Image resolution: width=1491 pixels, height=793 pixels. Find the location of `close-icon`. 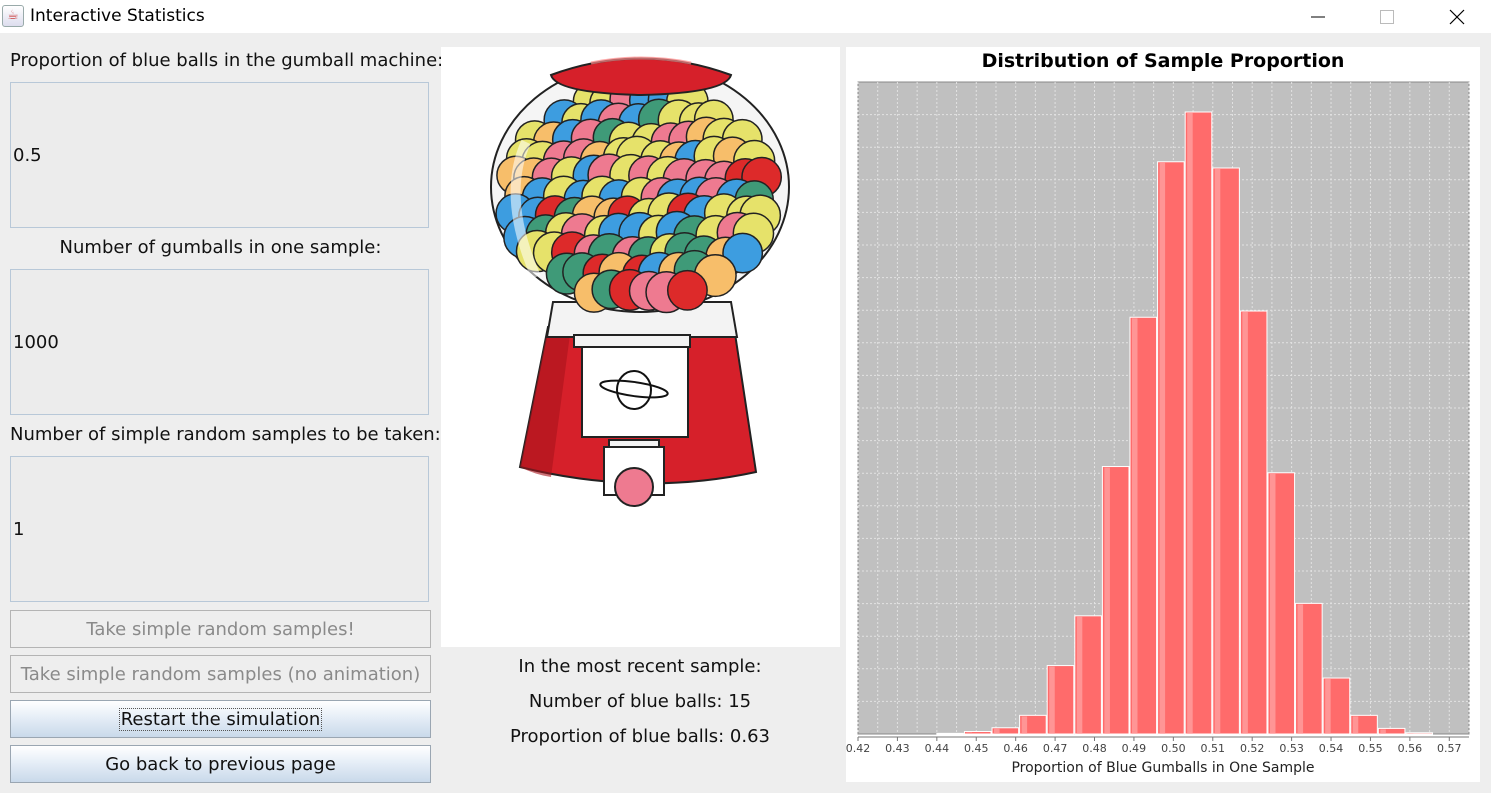

close-icon is located at coordinates (1457, 16).